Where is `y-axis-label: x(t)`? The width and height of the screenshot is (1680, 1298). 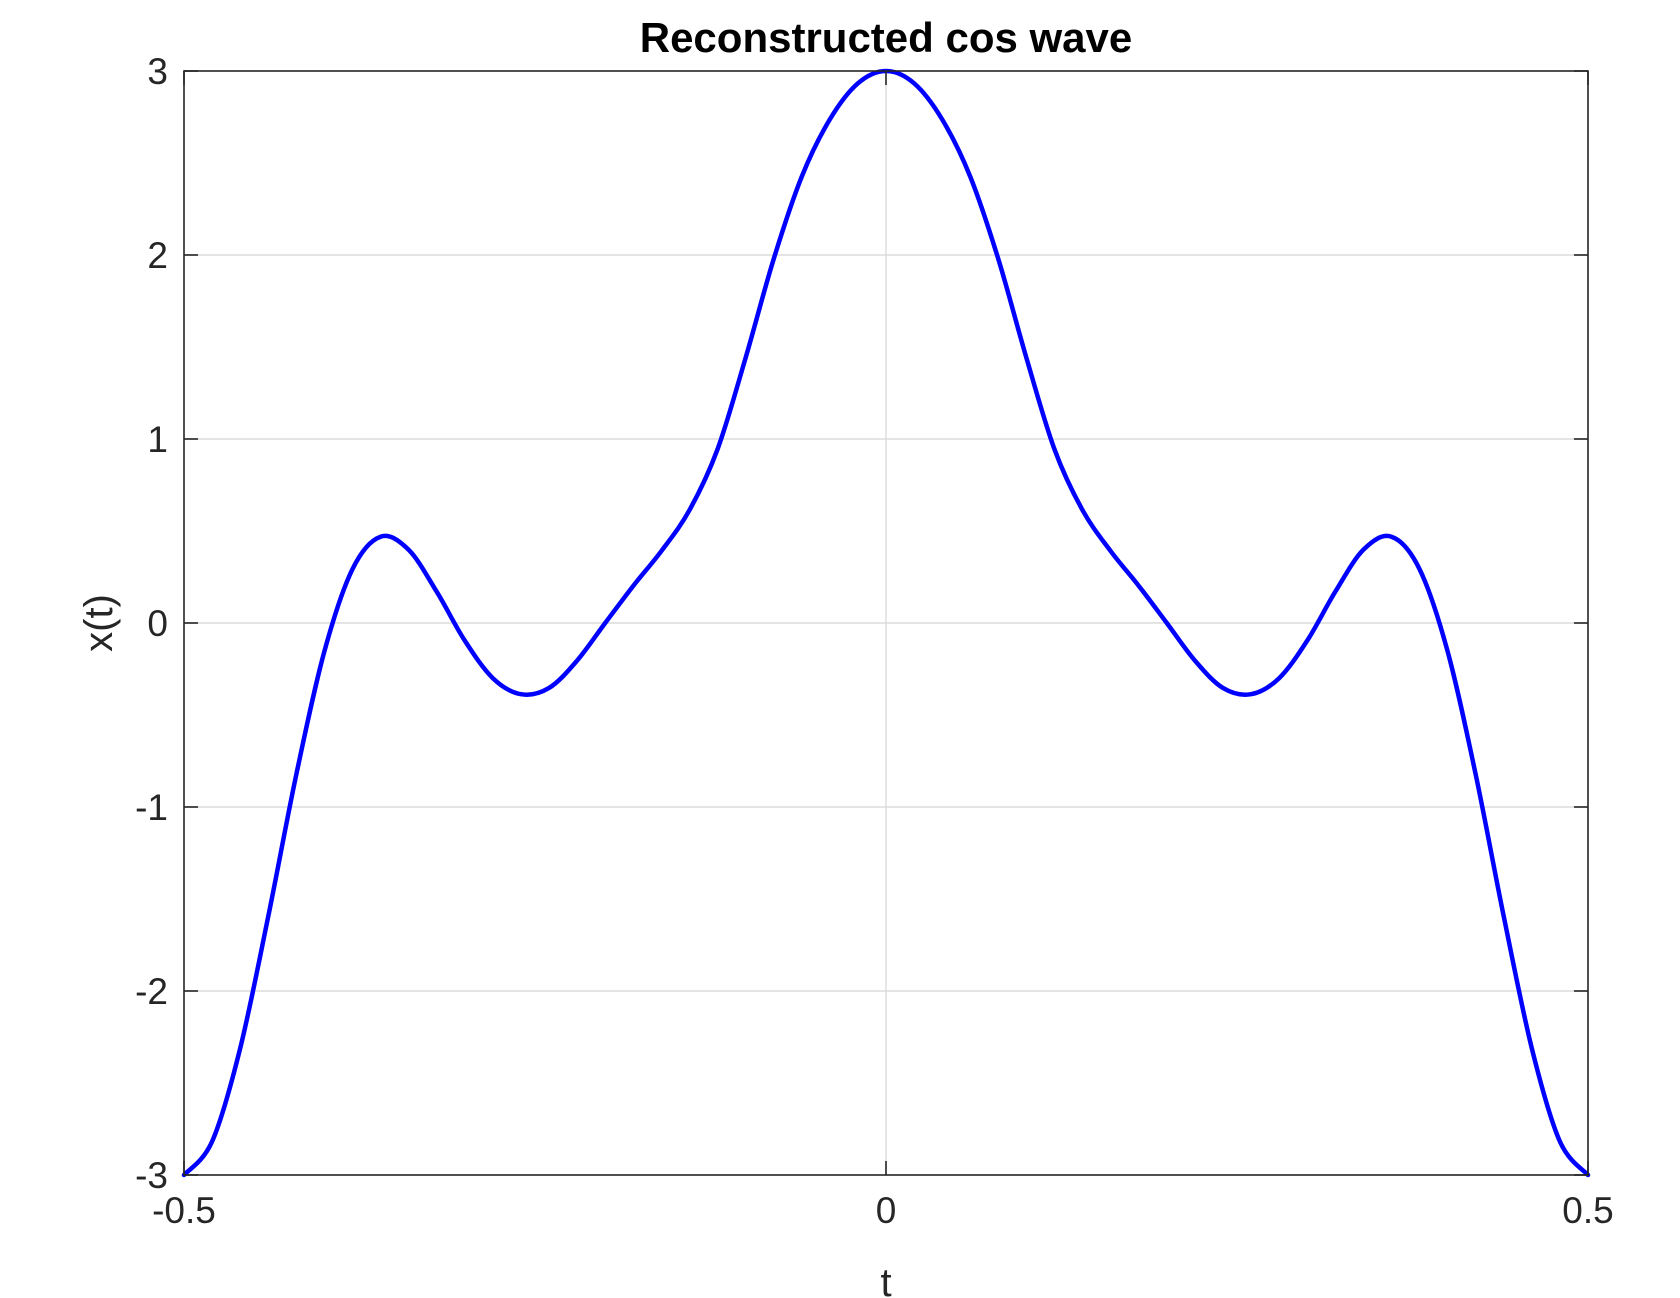 y-axis-label: x(t) is located at coordinates (99, 623).